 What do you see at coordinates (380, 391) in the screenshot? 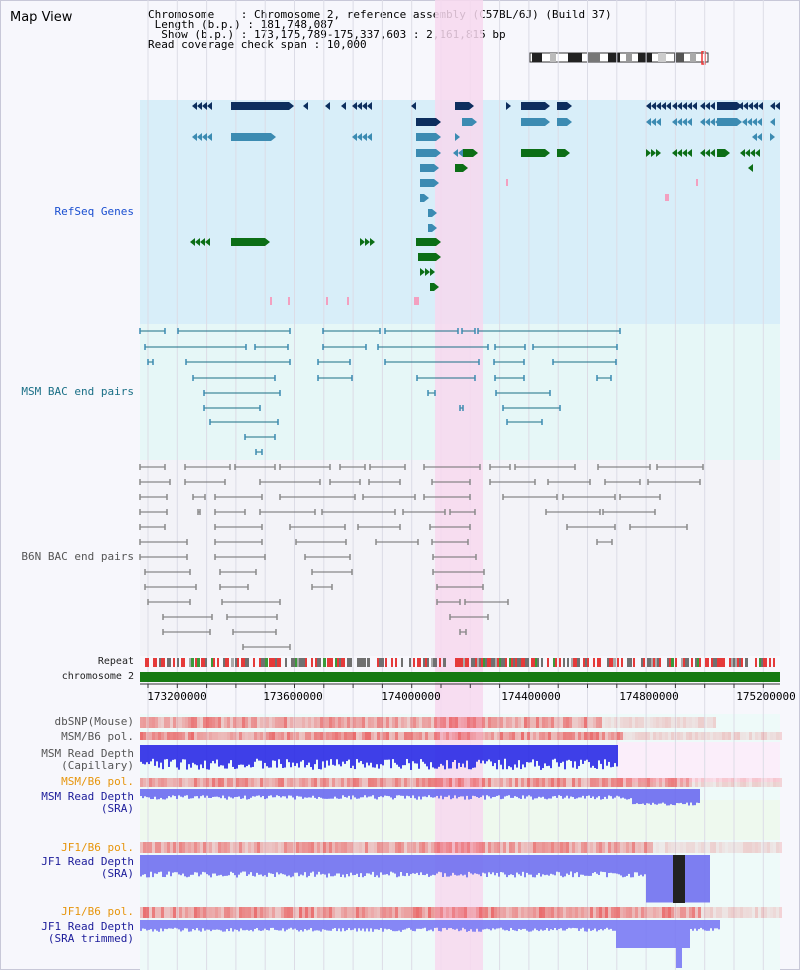
I see `msm-bac-track` at bounding box center [380, 391].